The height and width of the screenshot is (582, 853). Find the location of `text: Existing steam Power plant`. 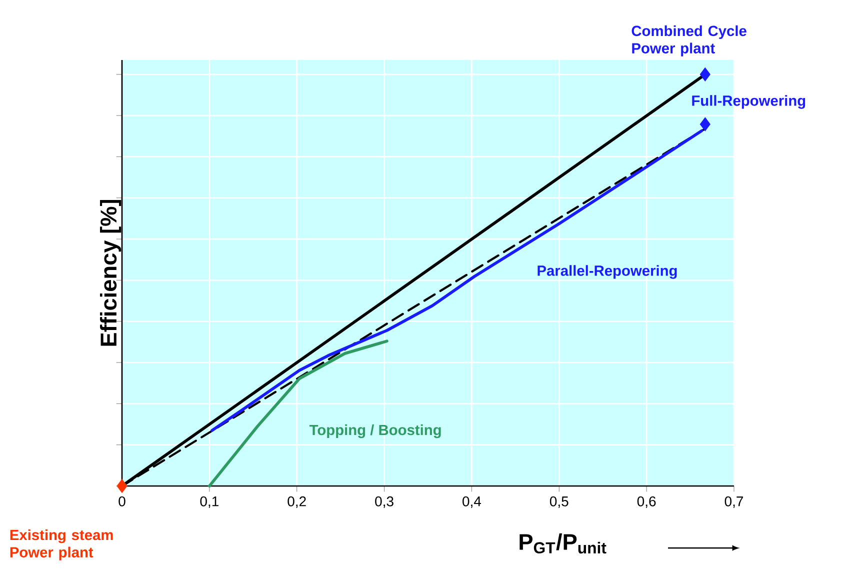

text: Existing steam Power plant is located at coordinates (61, 544).